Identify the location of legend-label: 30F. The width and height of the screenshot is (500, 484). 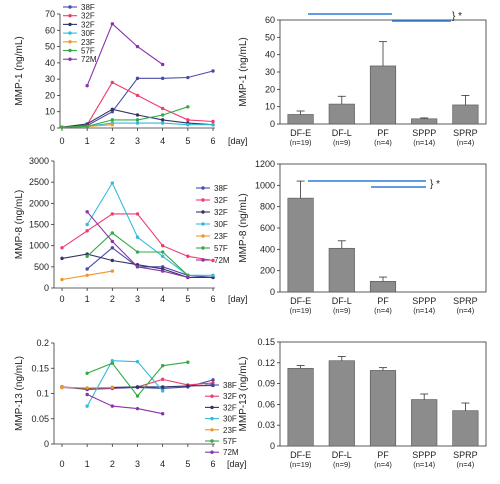
(230, 419).